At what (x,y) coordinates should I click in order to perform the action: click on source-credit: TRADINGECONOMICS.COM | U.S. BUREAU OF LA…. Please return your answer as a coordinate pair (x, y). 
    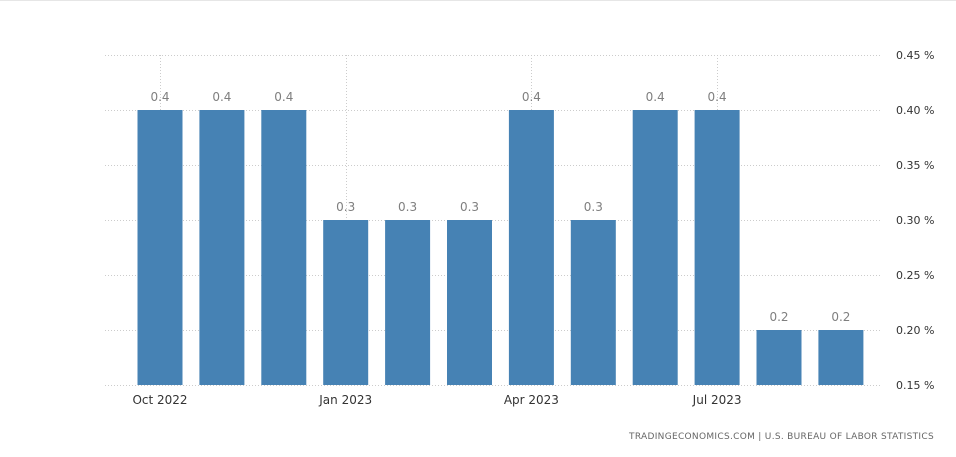
    Looking at the image, I should click on (781, 437).